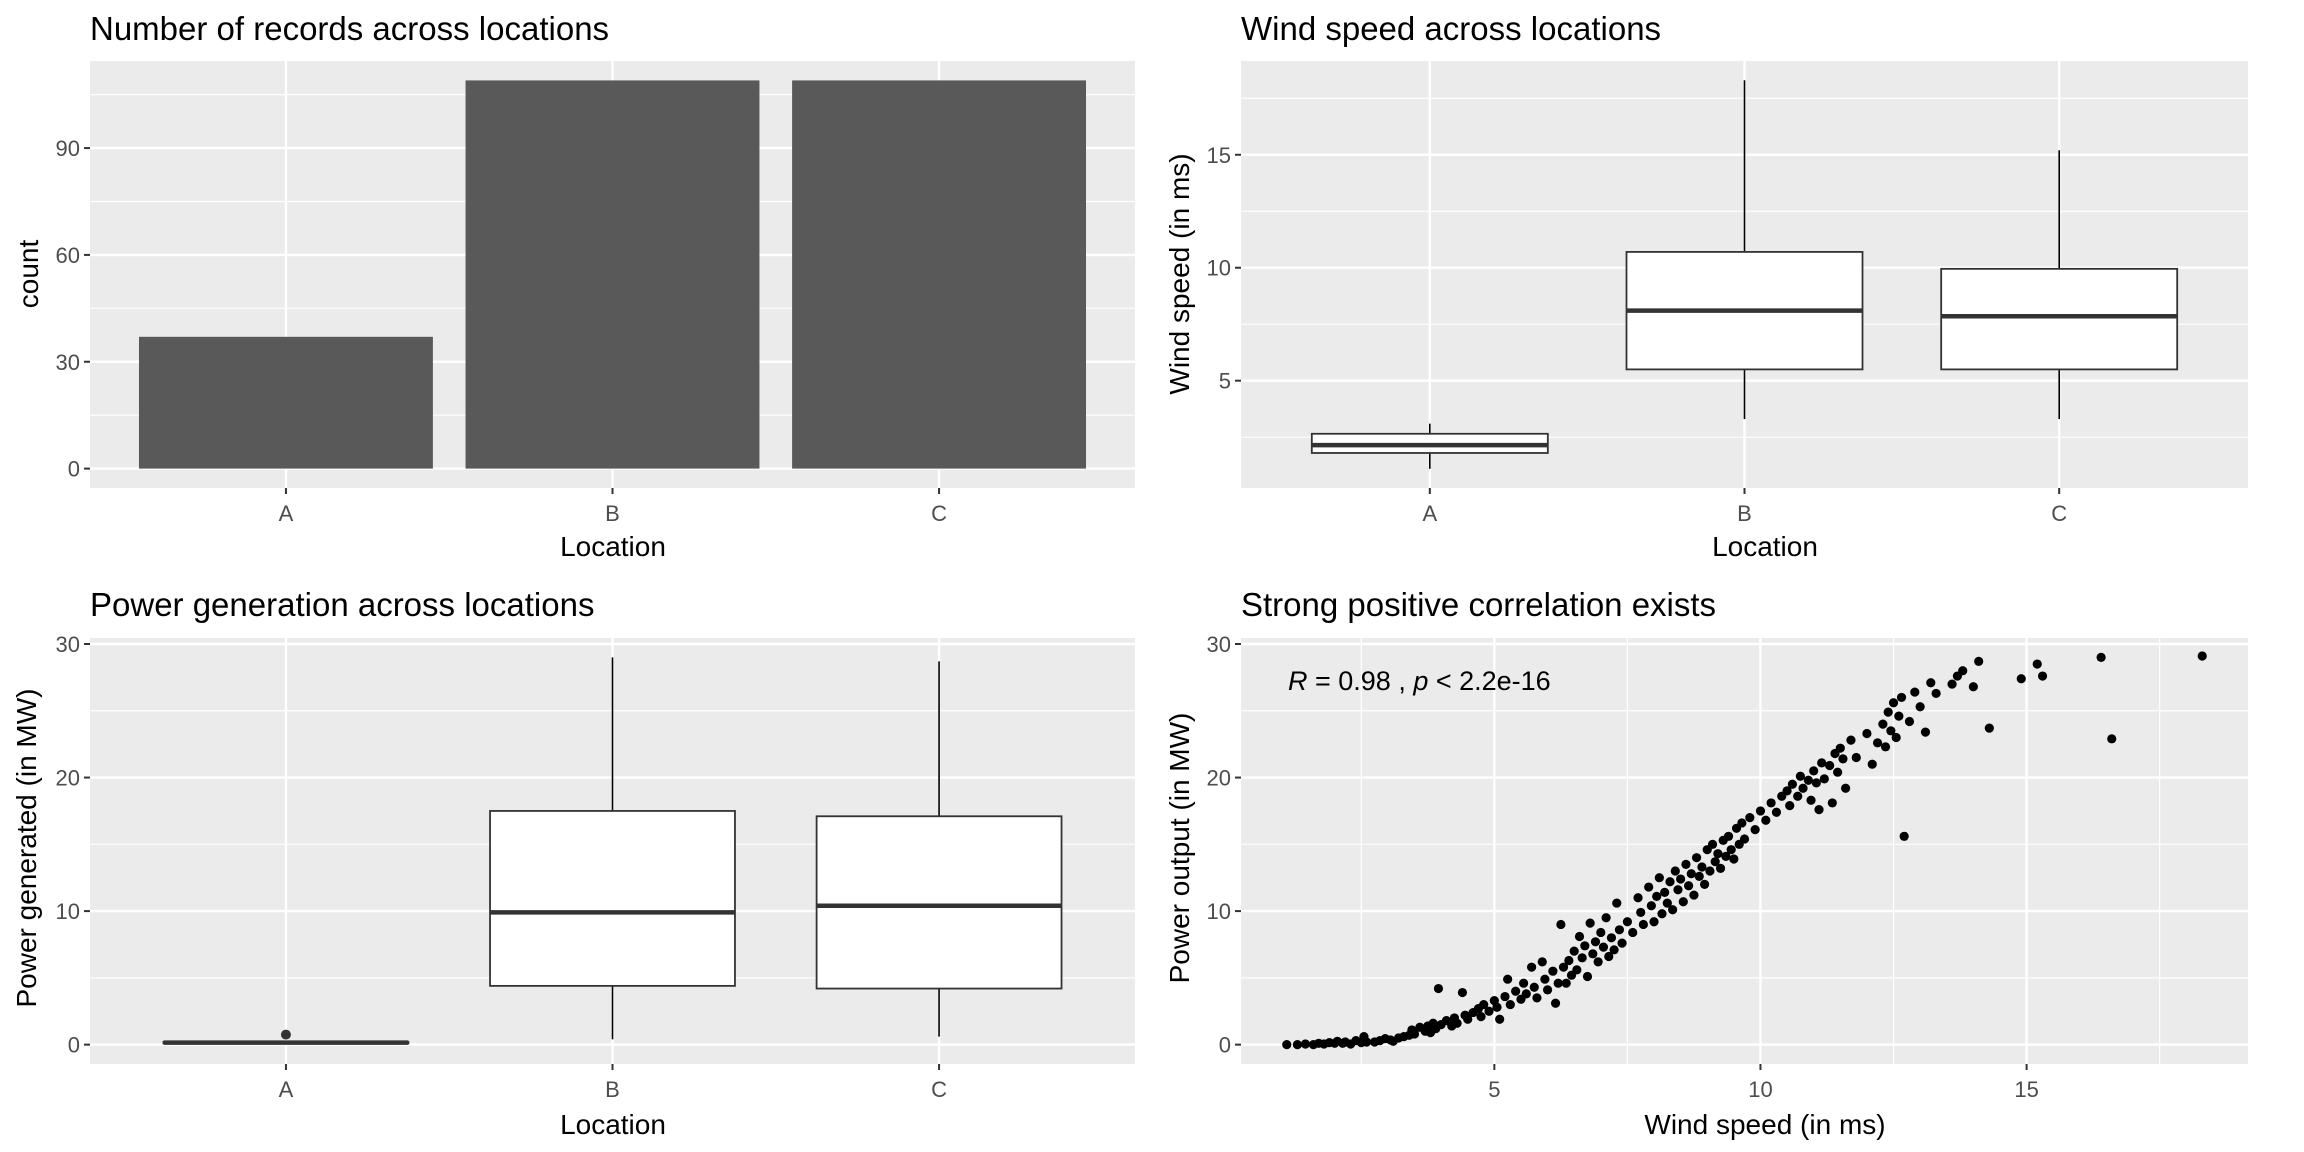 The image size is (2304, 1152). Describe the element at coordinates (939, 274) in the screenshot. I see `bar-C` at that location.